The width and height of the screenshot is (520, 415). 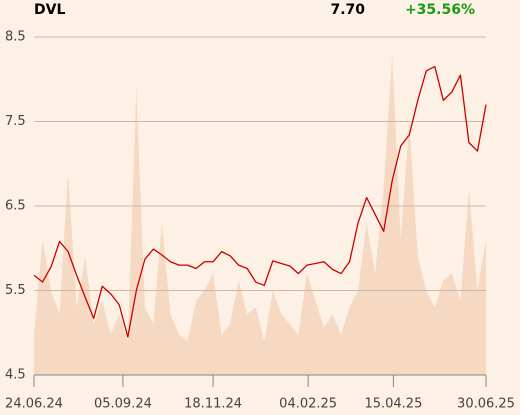 What do you see at coordinates (15, 375) in the screenshot?
I see `y-tick-label: 4.5` at bounding box center [15, 375].